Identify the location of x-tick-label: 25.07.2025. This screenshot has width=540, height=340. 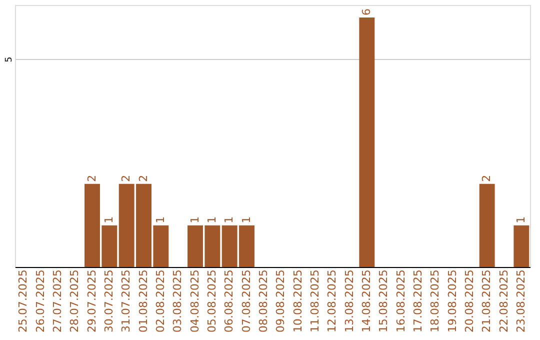
(23, 301).